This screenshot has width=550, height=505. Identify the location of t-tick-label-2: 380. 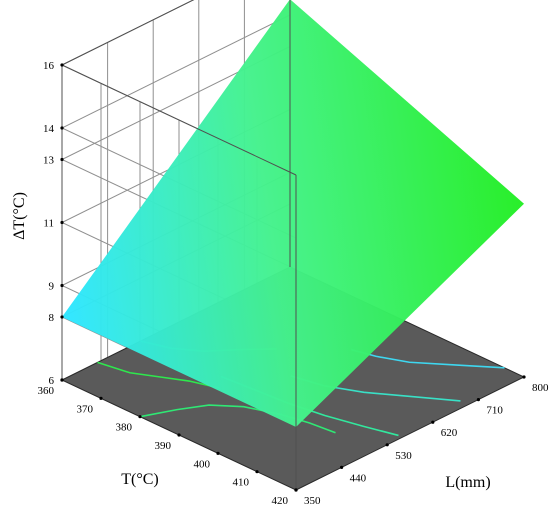
(124, 428).